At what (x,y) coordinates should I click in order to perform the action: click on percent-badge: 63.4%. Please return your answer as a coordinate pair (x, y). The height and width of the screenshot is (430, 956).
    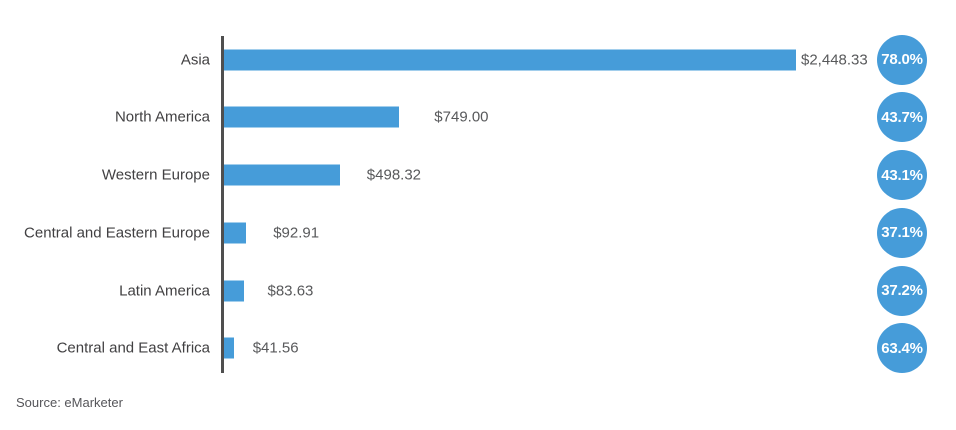
    Looking at the image, I should click on (902, 348).